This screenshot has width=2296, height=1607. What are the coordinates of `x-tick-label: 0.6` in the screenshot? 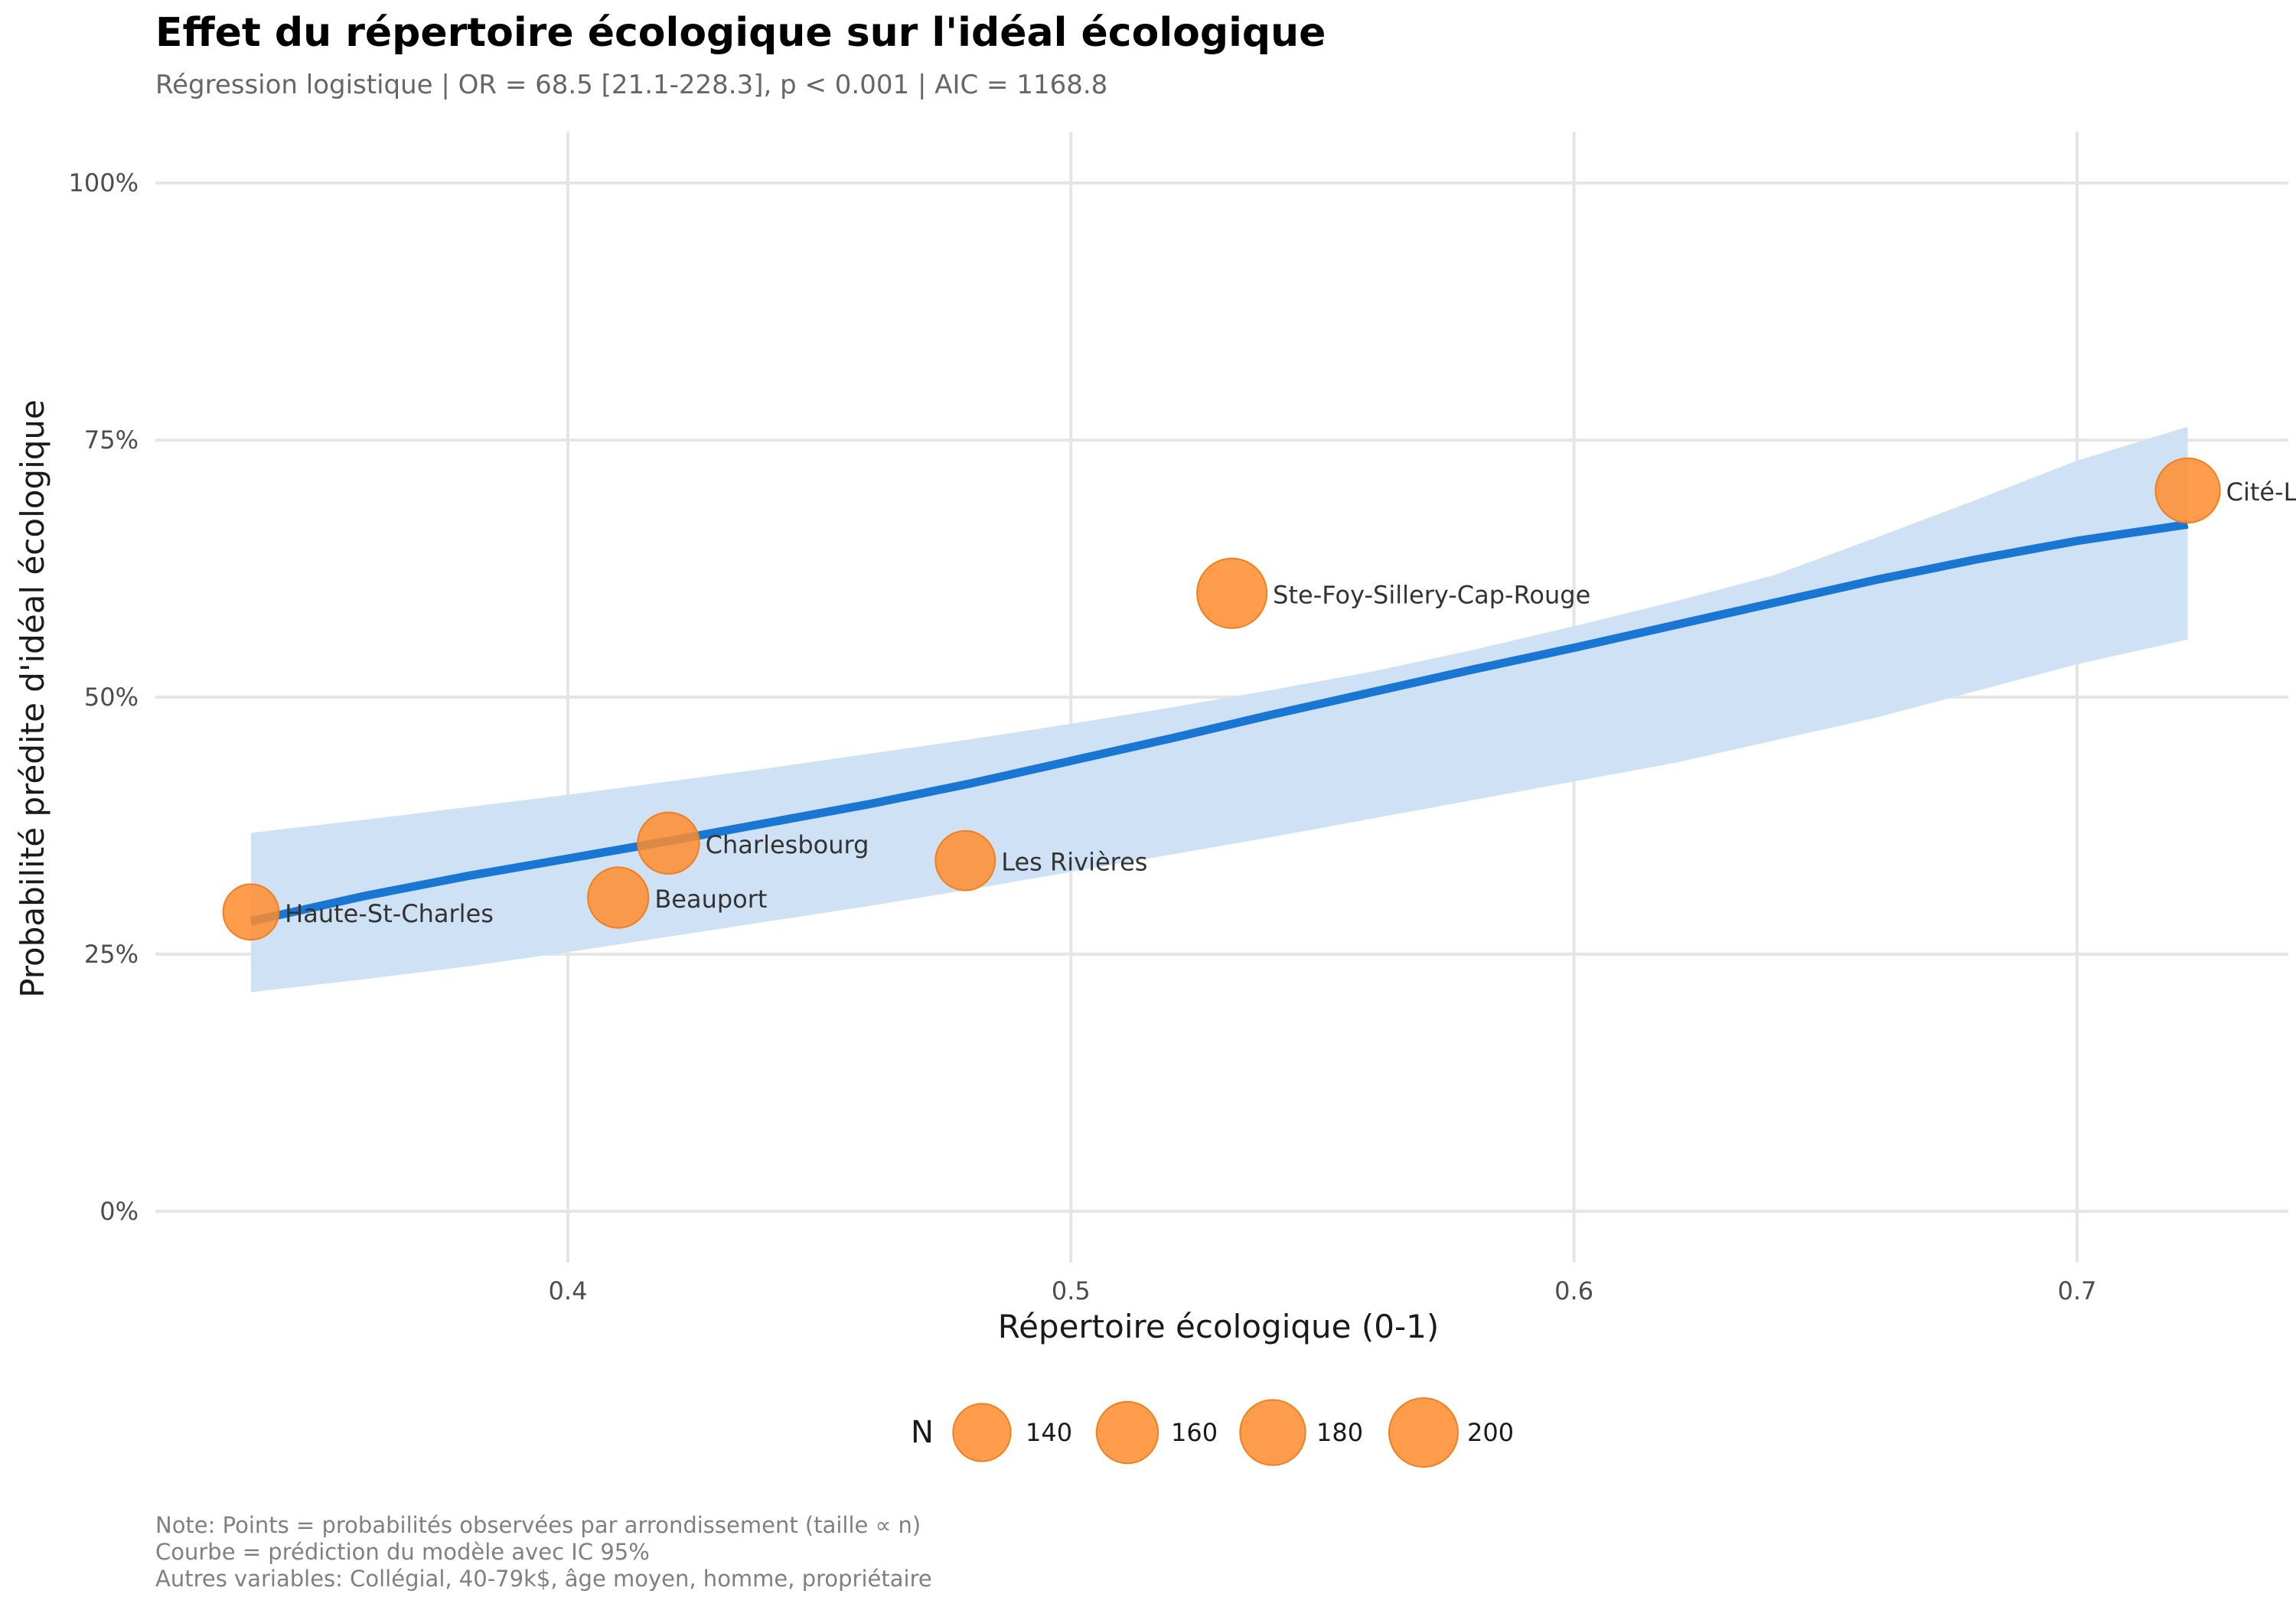 It's located at (1573, 1290).